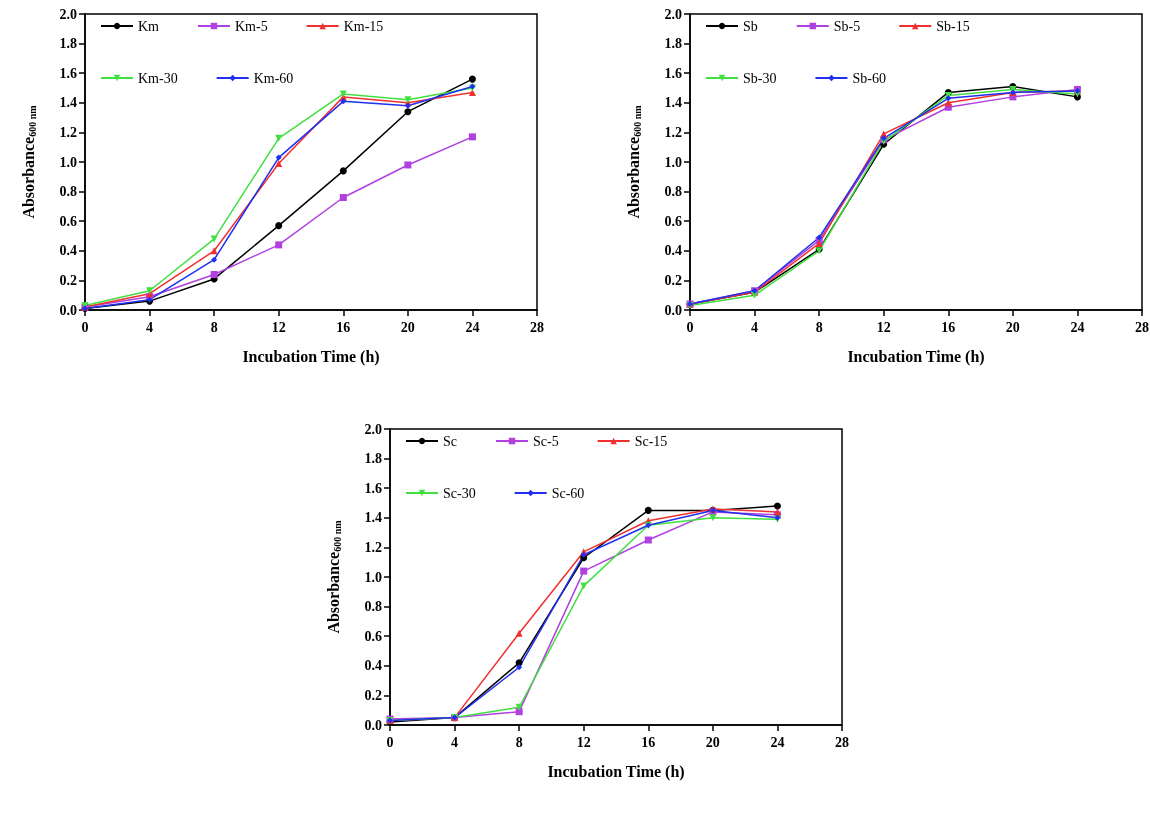  What do you see at coordinates (251, 26) in the screenshot?
I see `legend-label: Km-5` at bounding box center [251, 26].